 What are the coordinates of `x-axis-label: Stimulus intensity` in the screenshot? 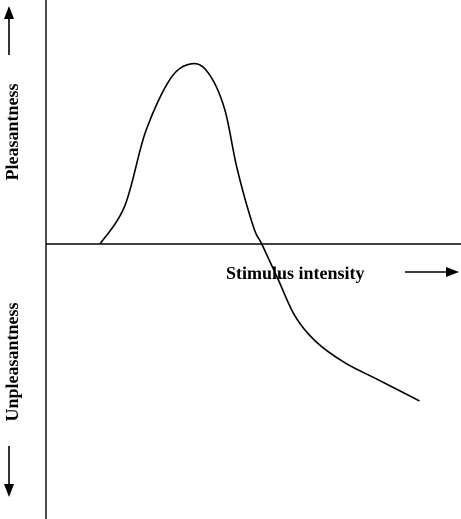 It's located at (295, 273).